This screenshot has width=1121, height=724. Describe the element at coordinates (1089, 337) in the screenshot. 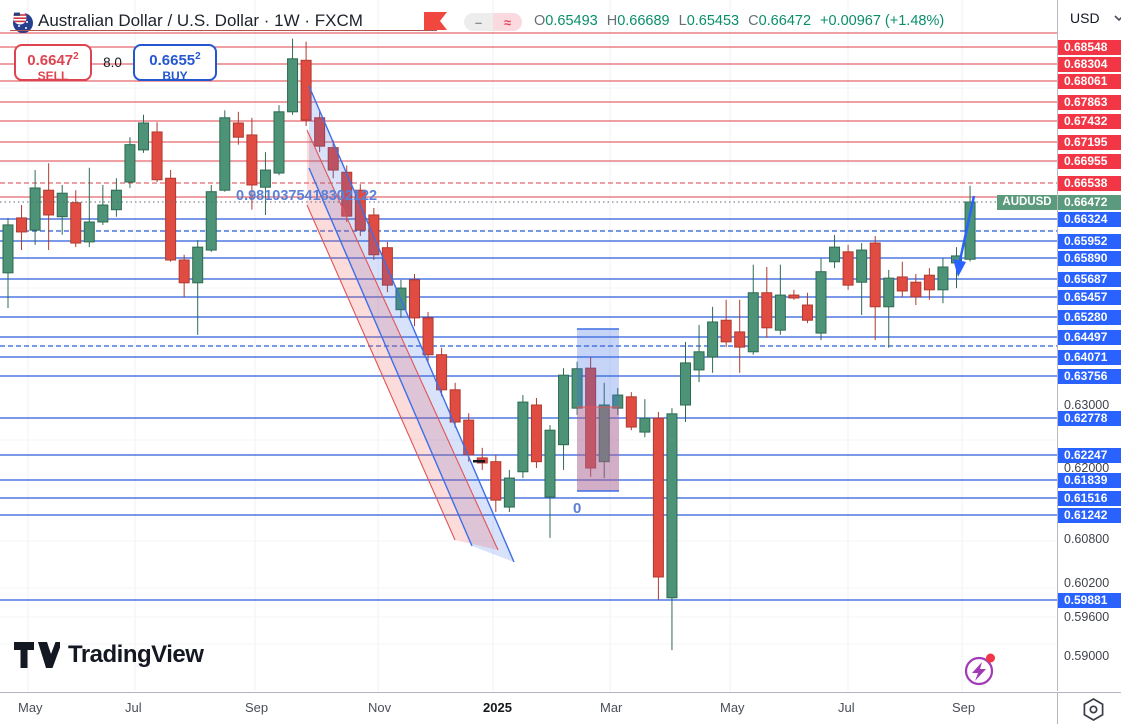

I see `price-level-label: 0.64497` at that location.